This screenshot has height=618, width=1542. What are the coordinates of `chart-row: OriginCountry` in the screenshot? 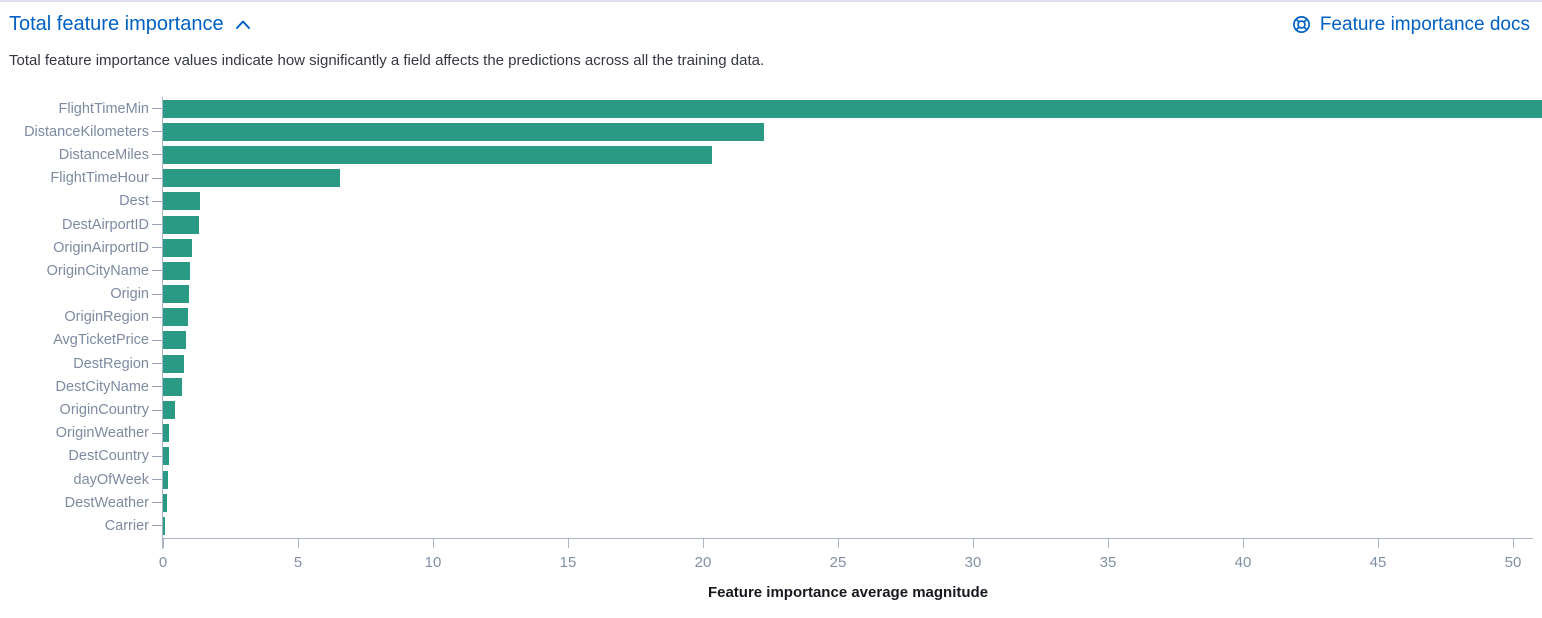 It's located at (771, 409).